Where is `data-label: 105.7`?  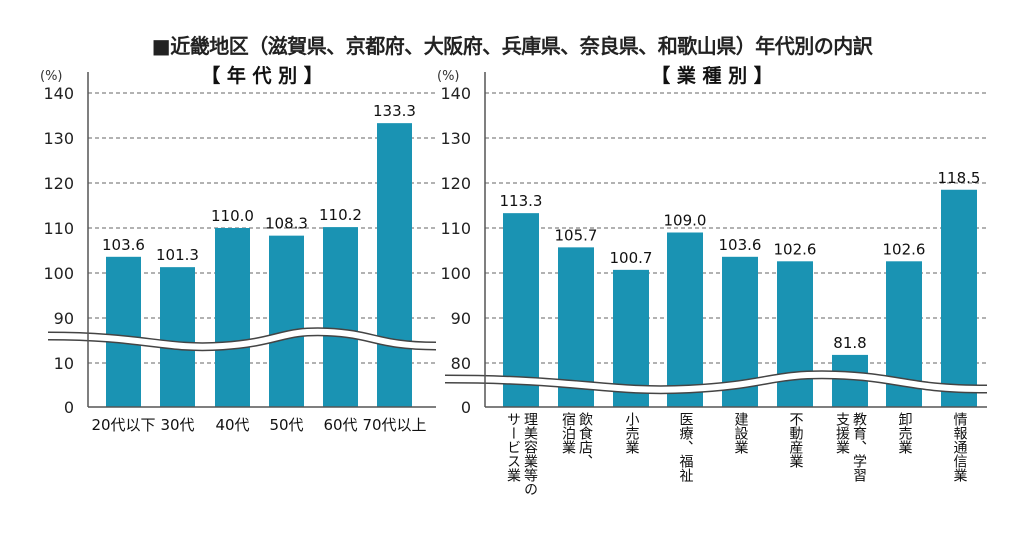 data-label: 105.7 is located at coordinates (576, 235).